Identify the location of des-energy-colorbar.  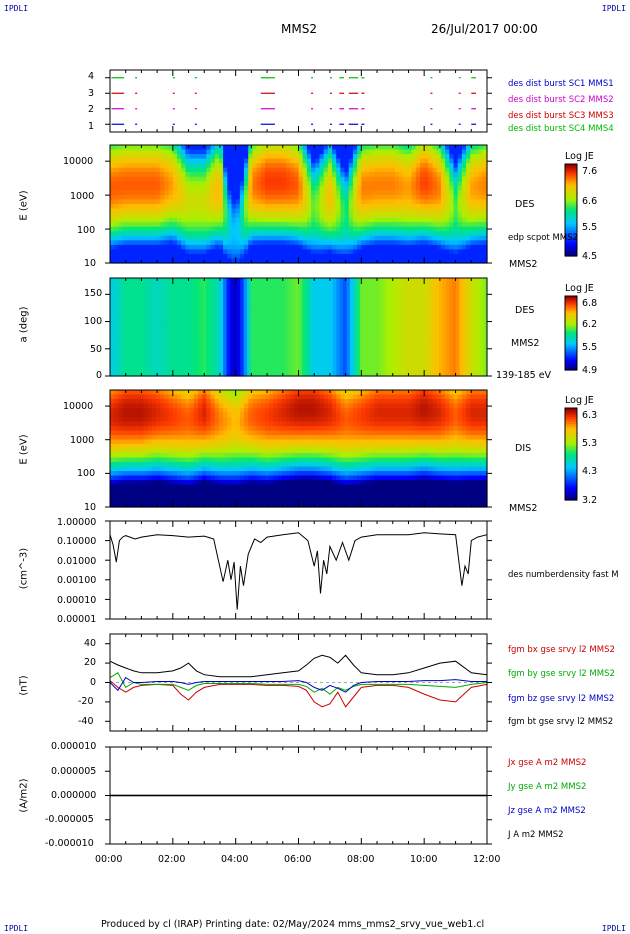
(571, 177).